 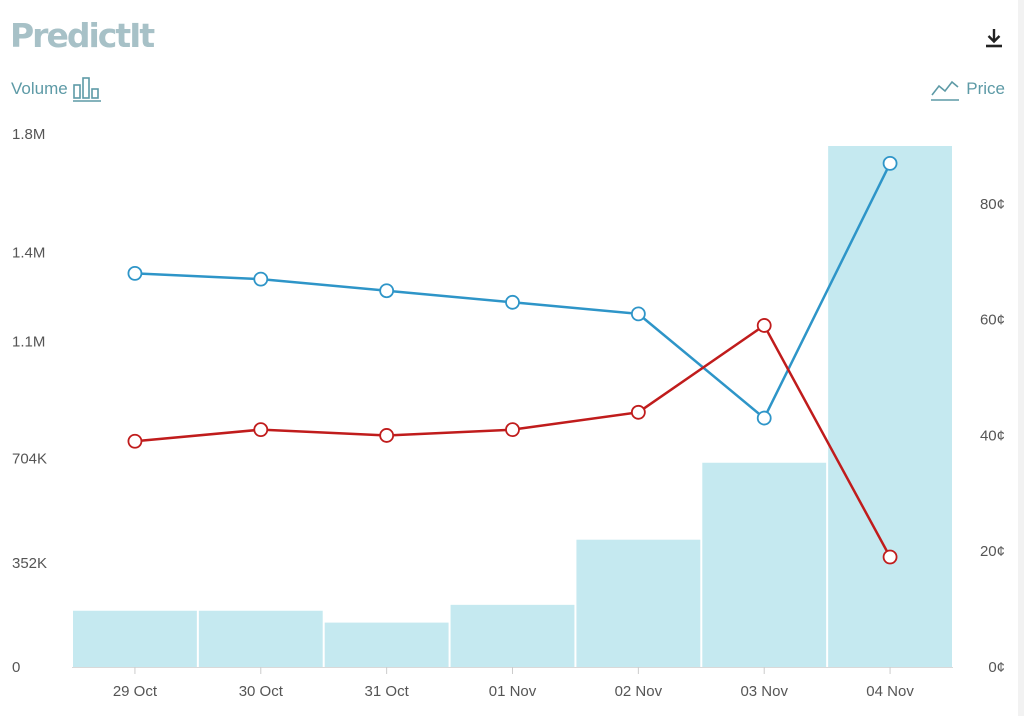 What do you see at coordinates (890, 691) in the screenshot?
I see `x-tick-label: 04 Nov` at bounding box center [890, 691].